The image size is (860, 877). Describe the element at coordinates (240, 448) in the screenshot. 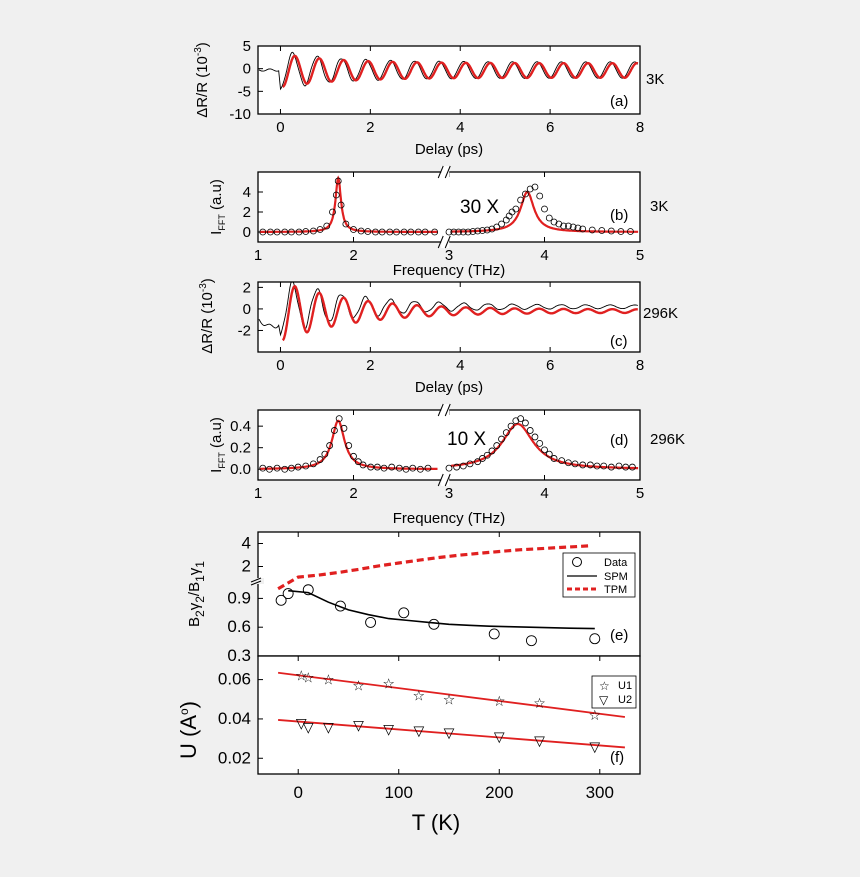

I see `y-tick-label: 0.2` at that location.